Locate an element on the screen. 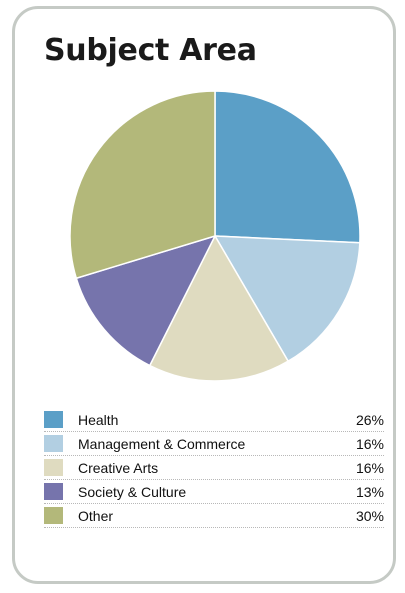  legend-label-management-commerce: Management & Commerce is located at coordinates (162, 444).